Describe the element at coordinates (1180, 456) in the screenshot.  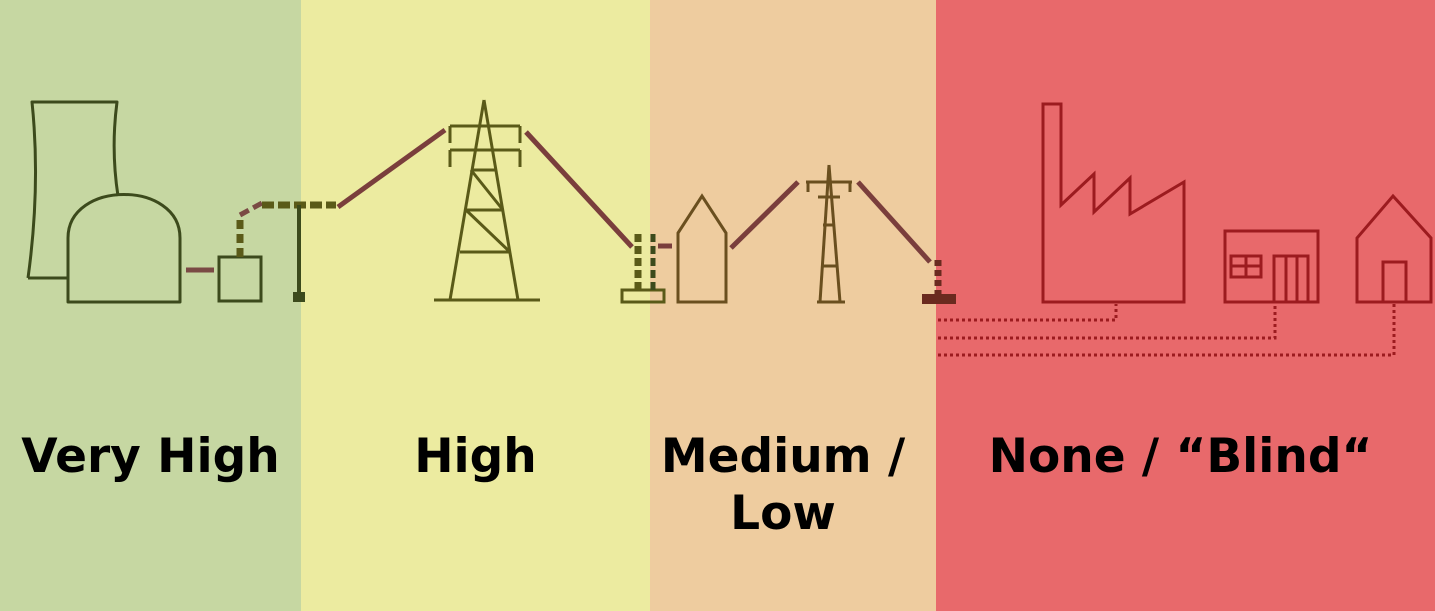
I see `band-label-none: None / “Blind“` at that location.